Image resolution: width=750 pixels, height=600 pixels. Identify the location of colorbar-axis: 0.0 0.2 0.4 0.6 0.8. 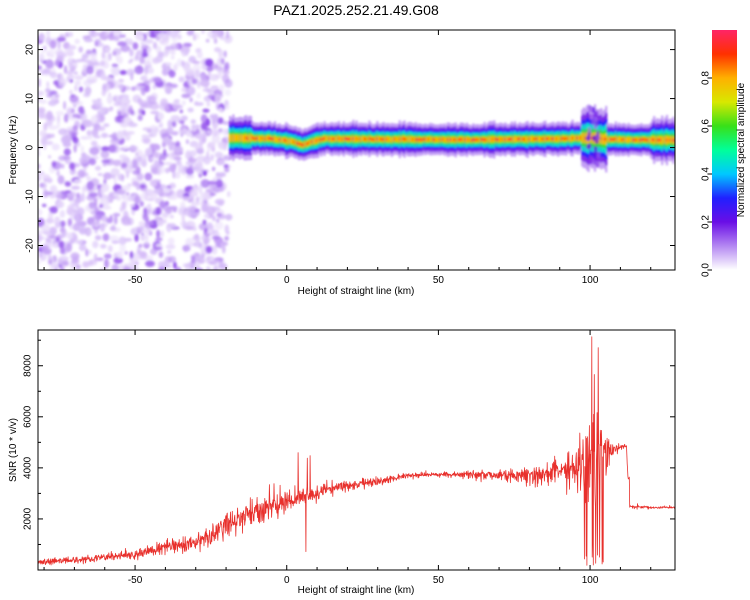
(706, 174).